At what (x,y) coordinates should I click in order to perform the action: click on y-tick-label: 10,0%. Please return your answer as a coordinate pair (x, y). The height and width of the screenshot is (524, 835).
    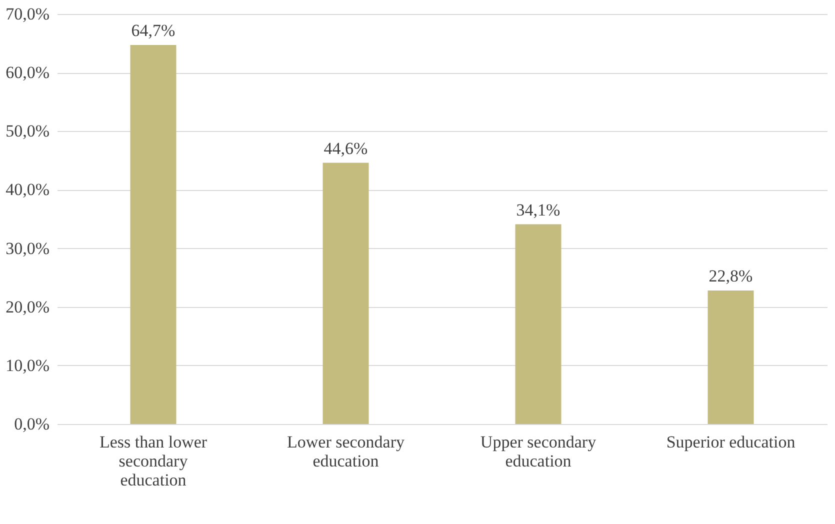
    Looking at the image, I should click on (28, 365).